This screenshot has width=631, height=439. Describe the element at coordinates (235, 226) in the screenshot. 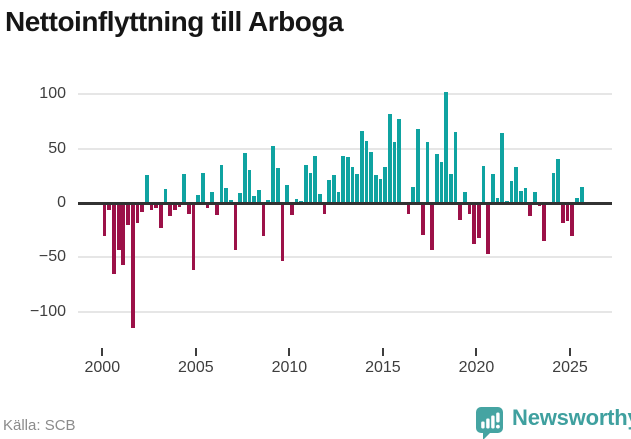

I see `bar-2007-q1` at that location.